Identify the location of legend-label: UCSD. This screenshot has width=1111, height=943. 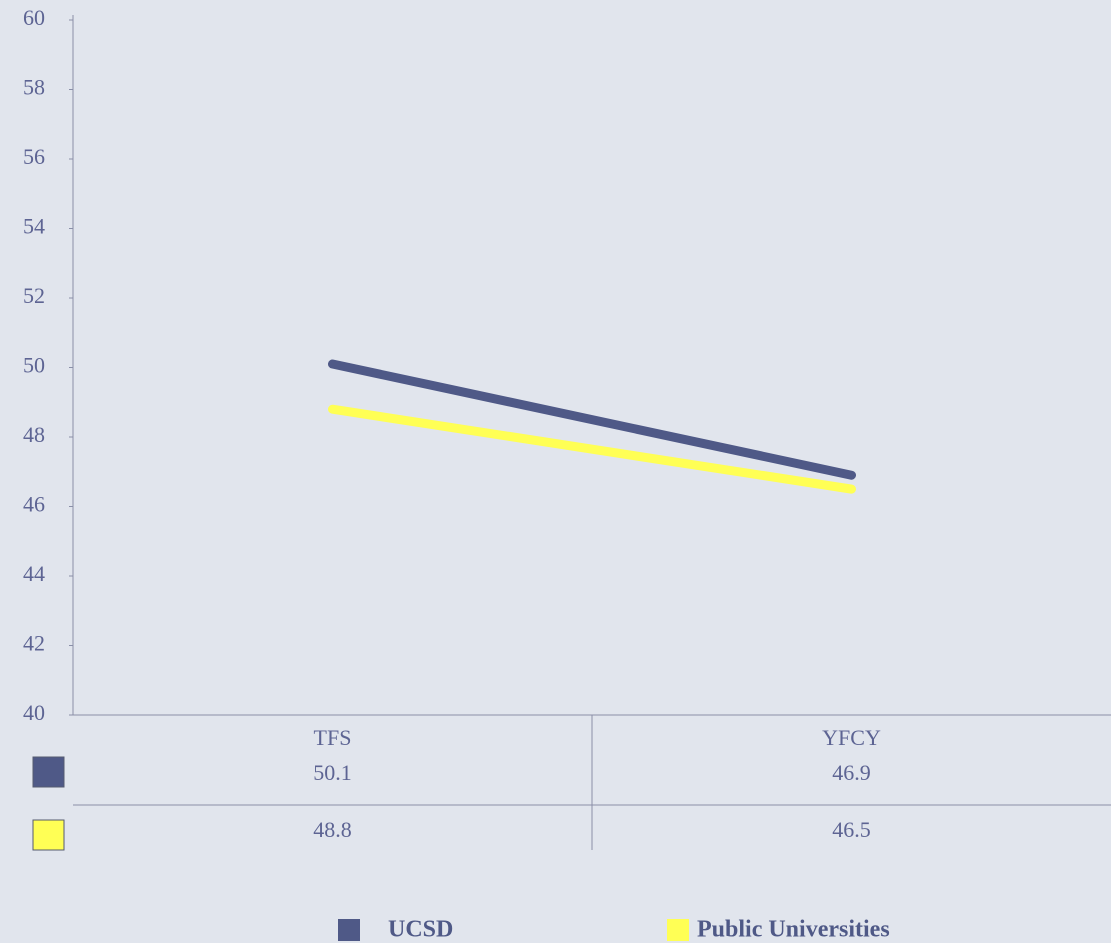
(420, 930).